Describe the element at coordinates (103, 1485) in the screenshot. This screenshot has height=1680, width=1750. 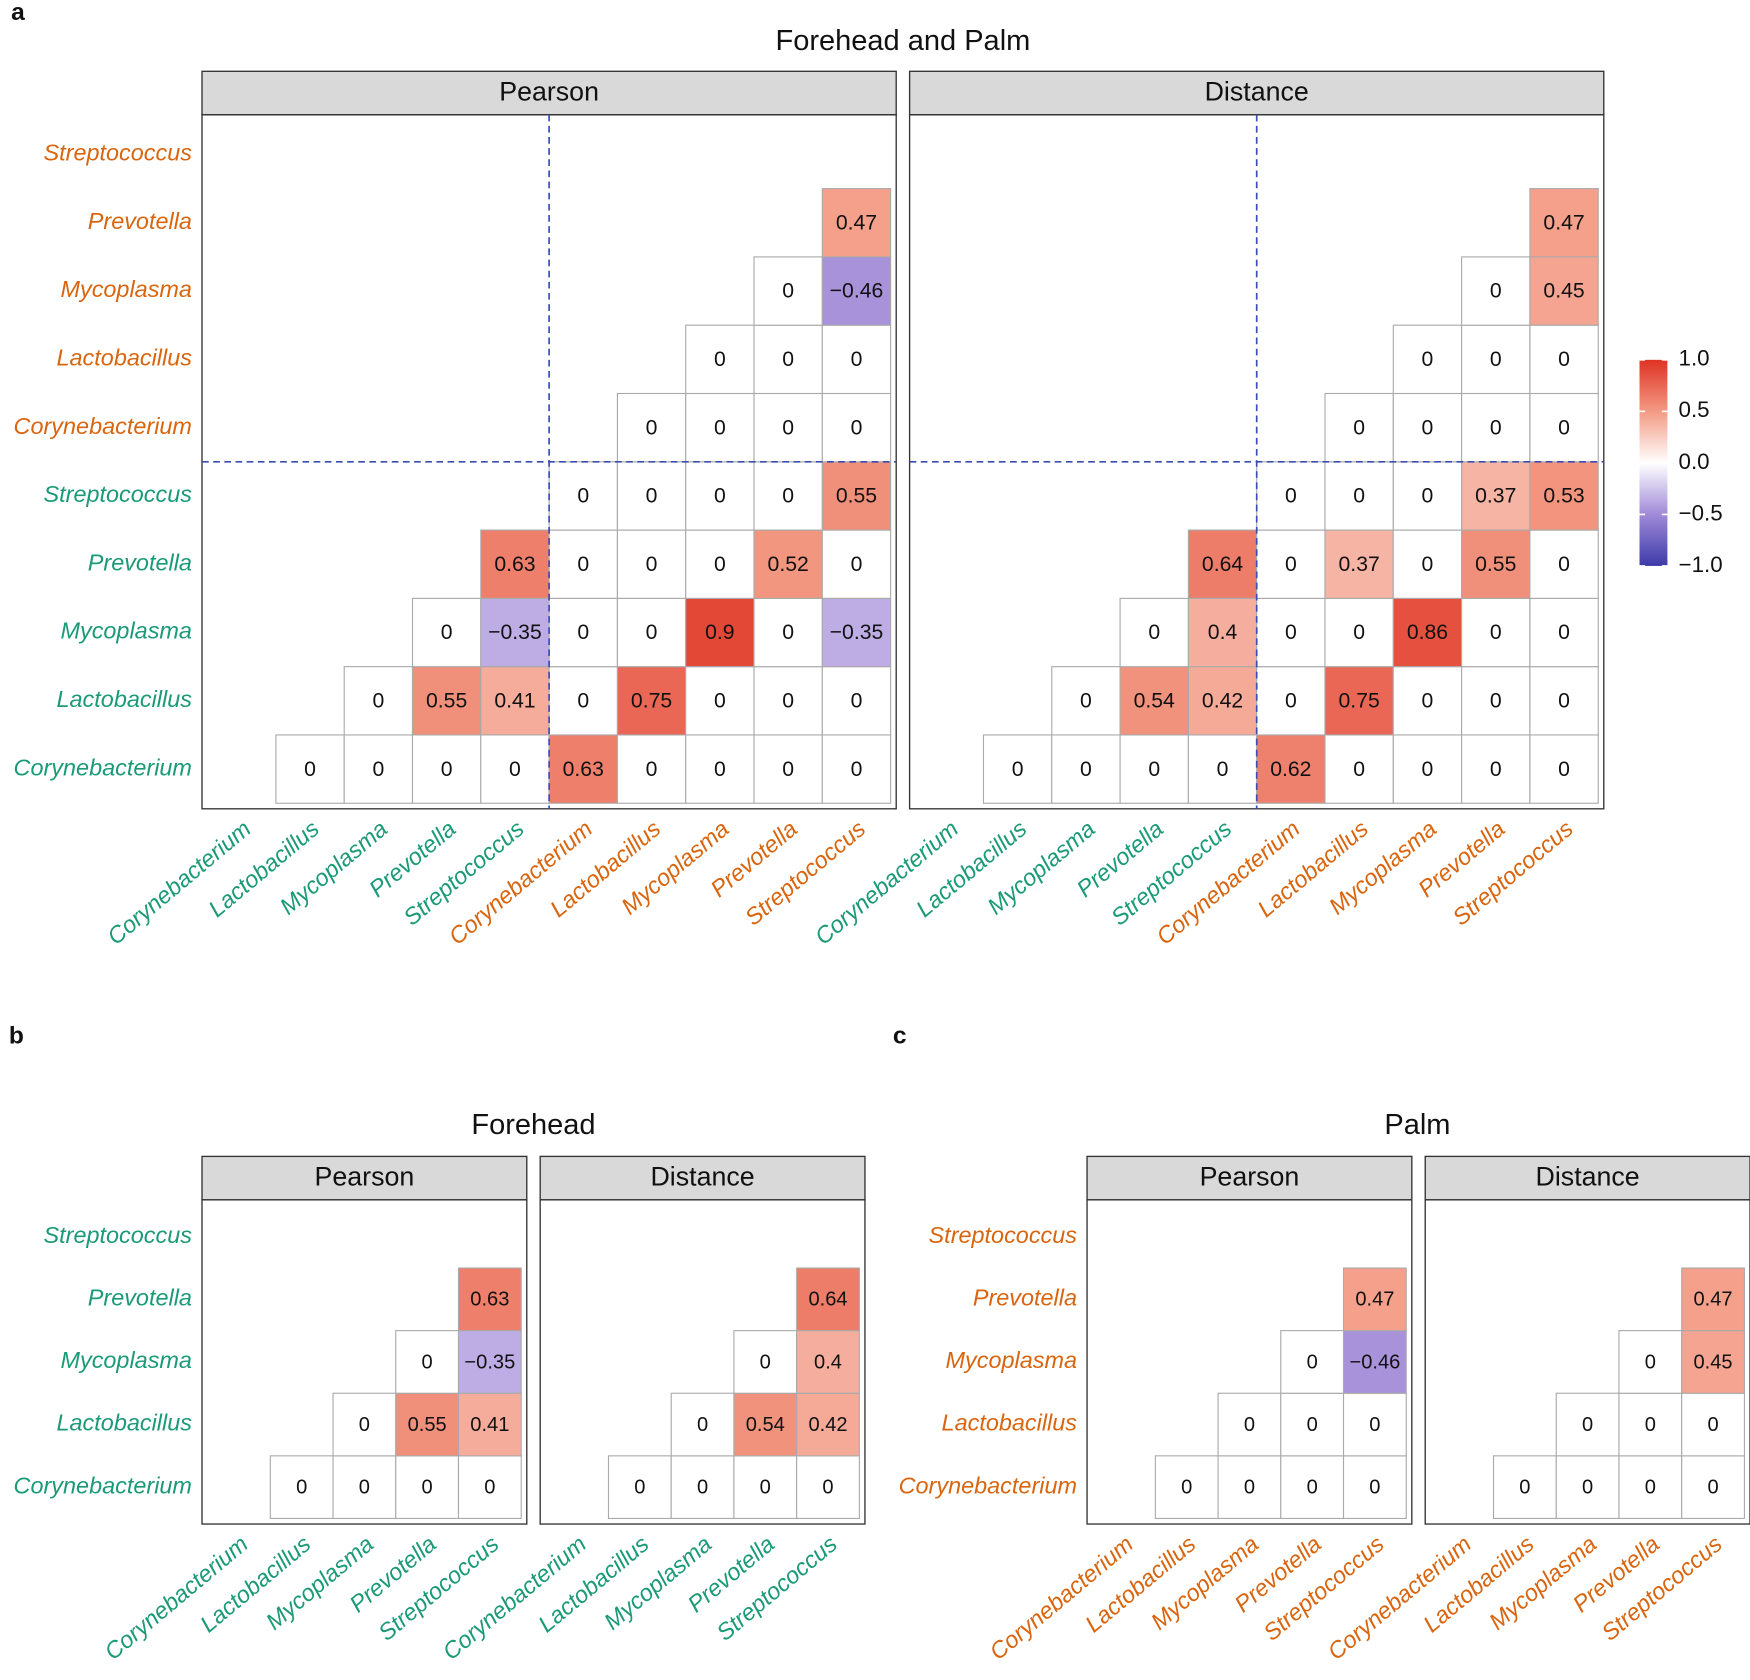
I see `y-tick-label: Corynebacterium` at that location.